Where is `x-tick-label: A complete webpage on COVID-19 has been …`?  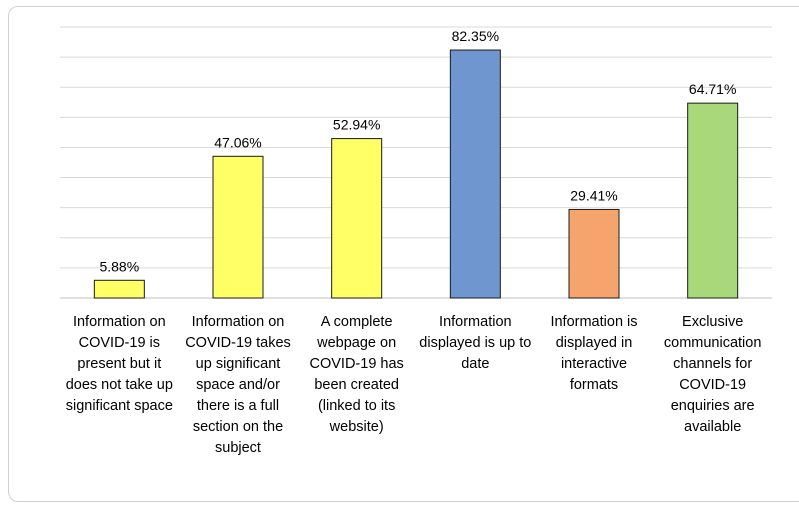 x-tick-label: A complete webpage on COVID-19 has been … is located at coordinates (356, 374).